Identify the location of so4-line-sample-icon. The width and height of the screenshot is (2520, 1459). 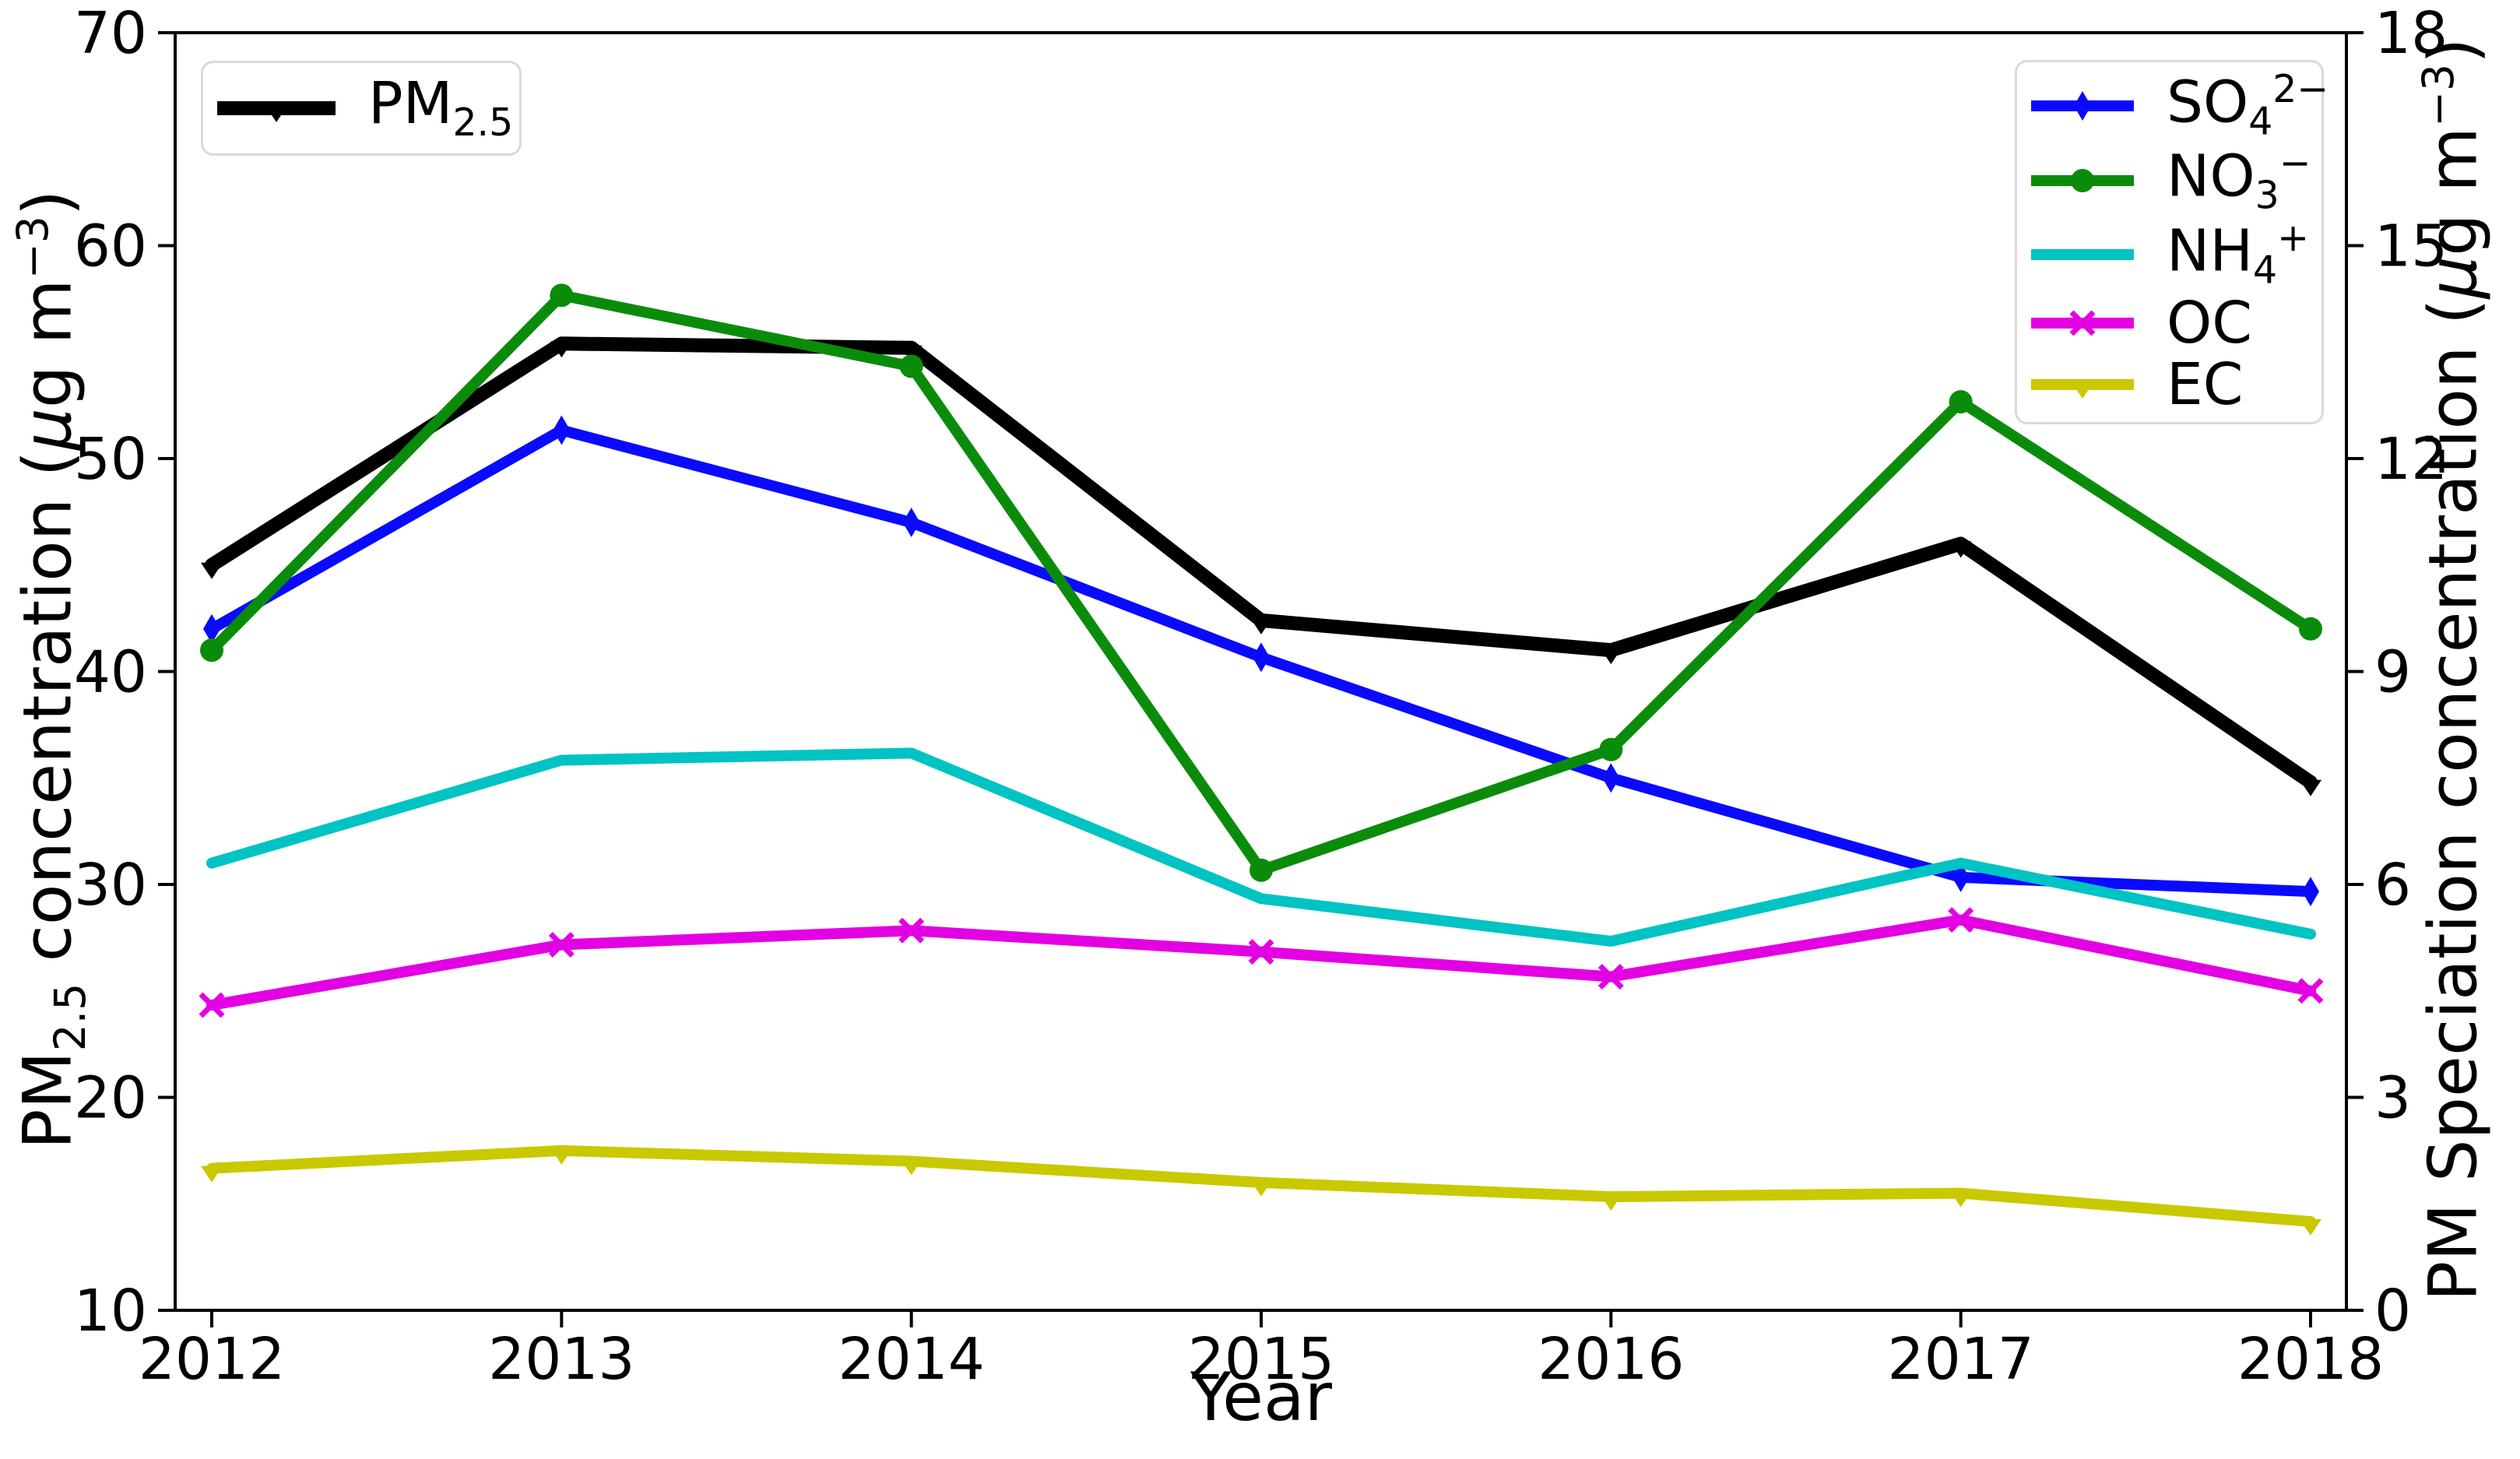
(2082, 105).